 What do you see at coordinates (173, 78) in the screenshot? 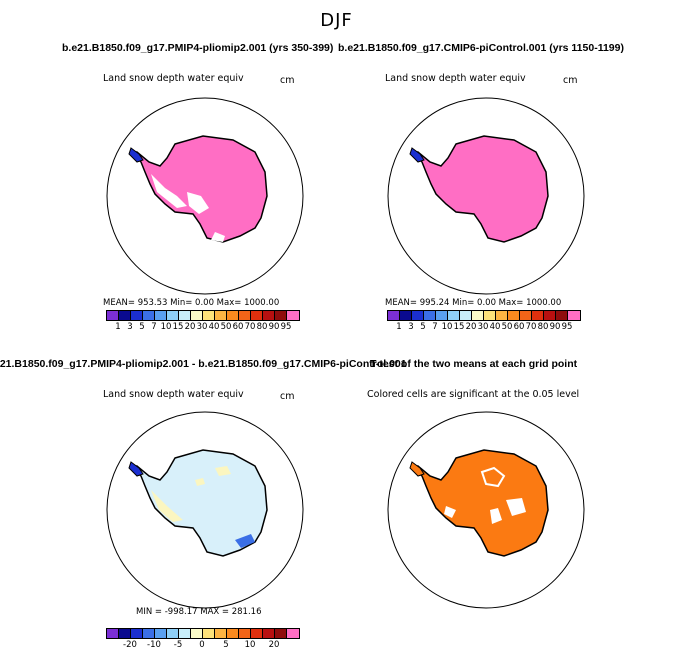
I see `panel1-variable-label: Land snow depth water equiv` at bounding box center [173, 78].